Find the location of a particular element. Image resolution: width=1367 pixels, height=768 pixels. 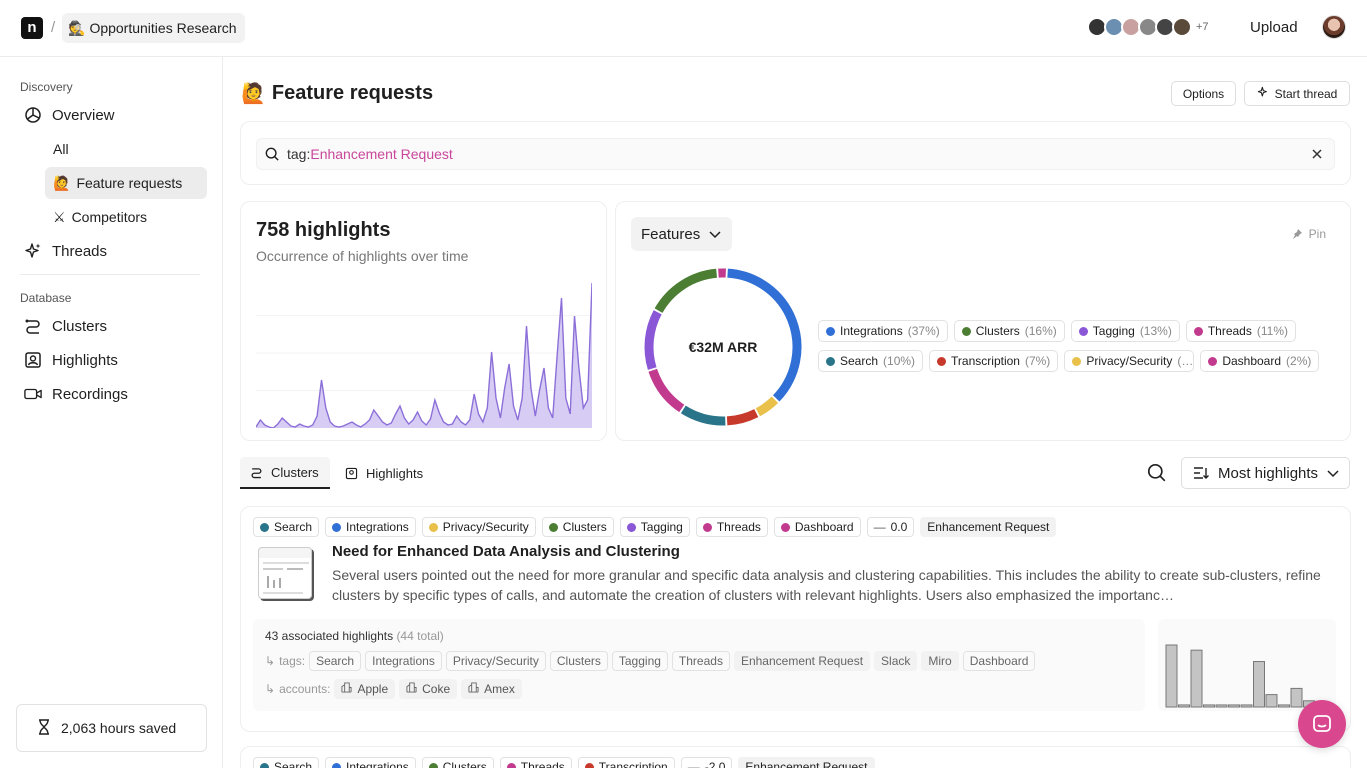

tag-chip: Dashboard is located at coordinates (817, 527).